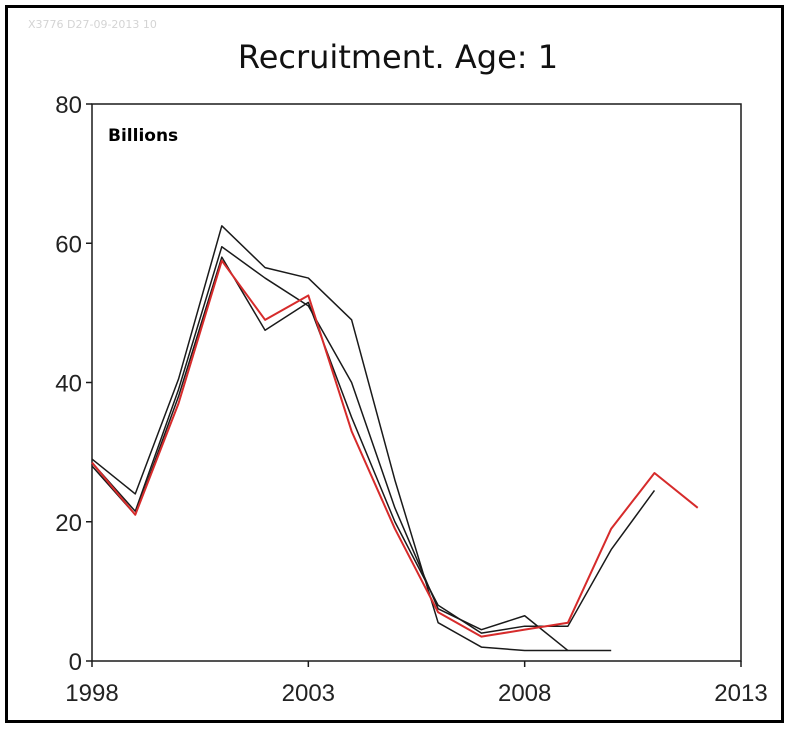 The height and width of the screenshot is (731, 796). What do you see at coordinates (91, 693) in the screenshot?
I see `x-tick-label: 1998` at bounding box center [91, 693].